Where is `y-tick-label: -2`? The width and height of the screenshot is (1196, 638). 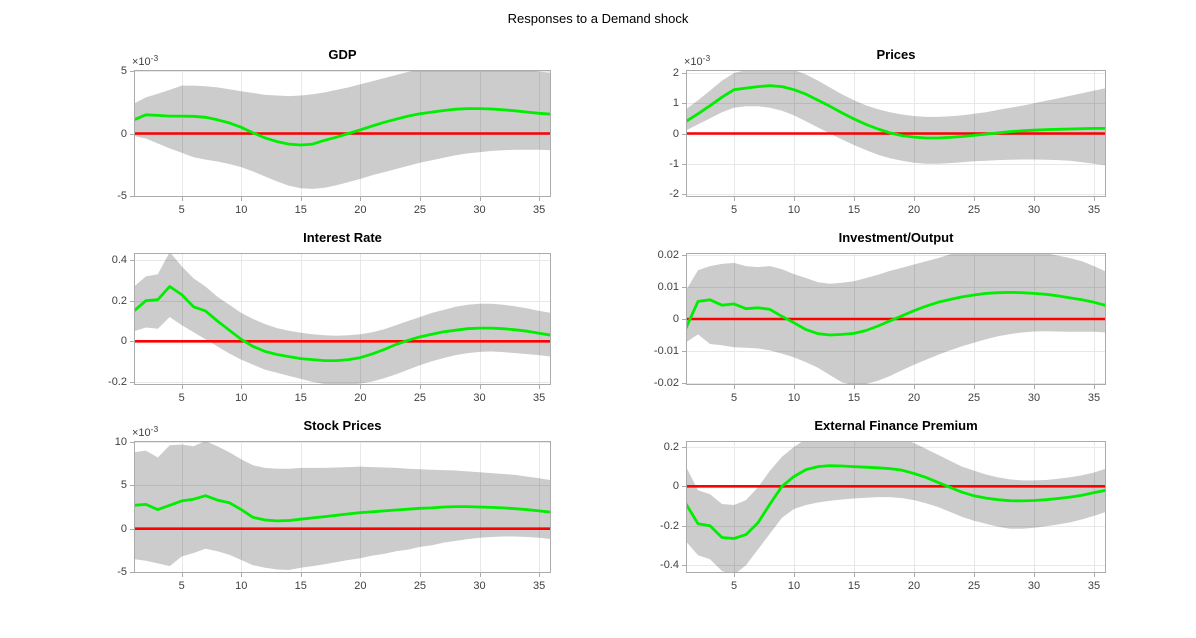 y-tick-label: -2 is located at coordinates (674, 193).